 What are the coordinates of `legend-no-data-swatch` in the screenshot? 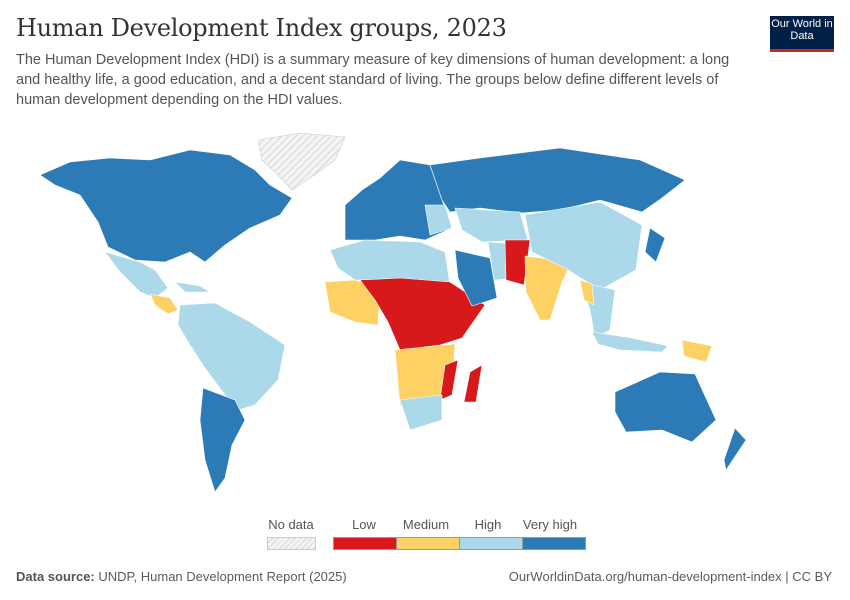 It's located at (291, 543).